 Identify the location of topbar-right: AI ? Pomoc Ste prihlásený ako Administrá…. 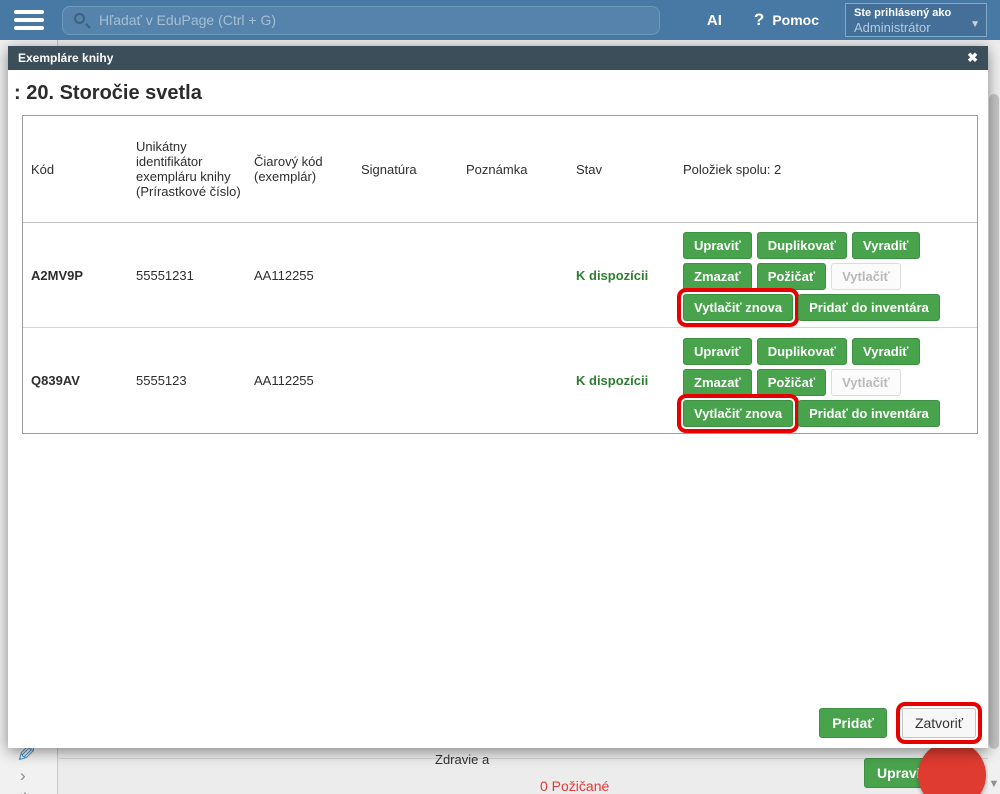
(853, 20).